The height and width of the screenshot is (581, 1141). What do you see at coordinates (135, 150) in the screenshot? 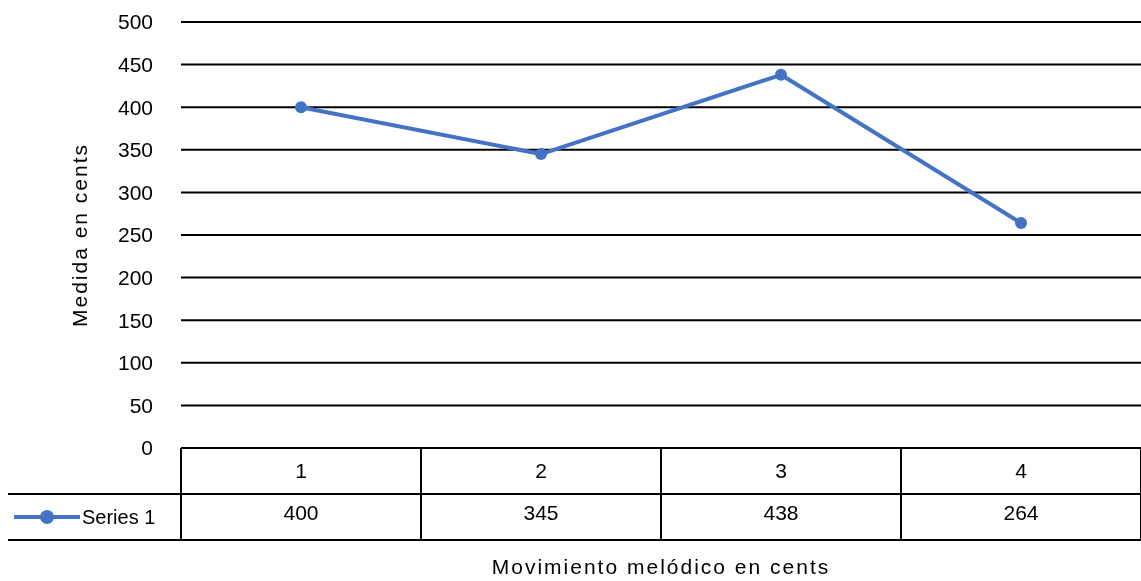
I see `y-tick-label: 350` at bounding box center [135, 150].